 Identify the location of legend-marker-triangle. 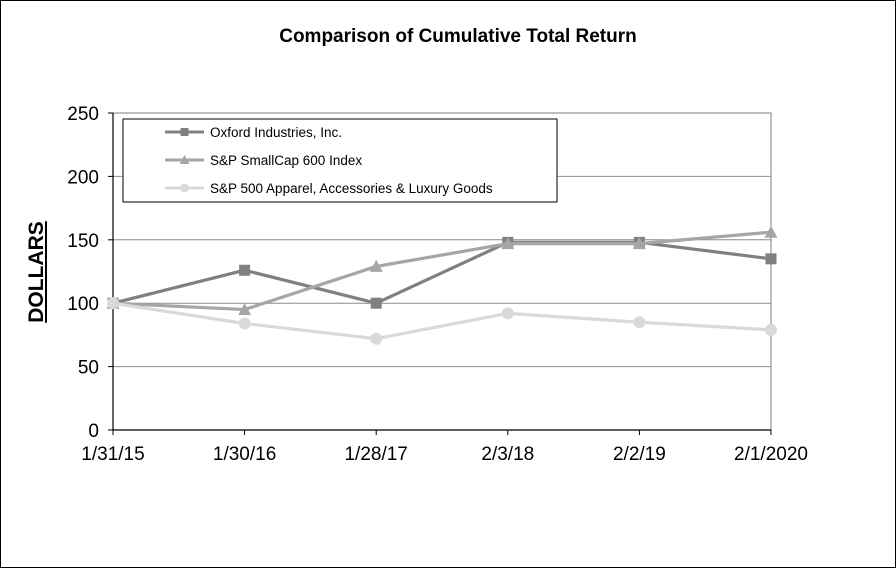
(184, 159).